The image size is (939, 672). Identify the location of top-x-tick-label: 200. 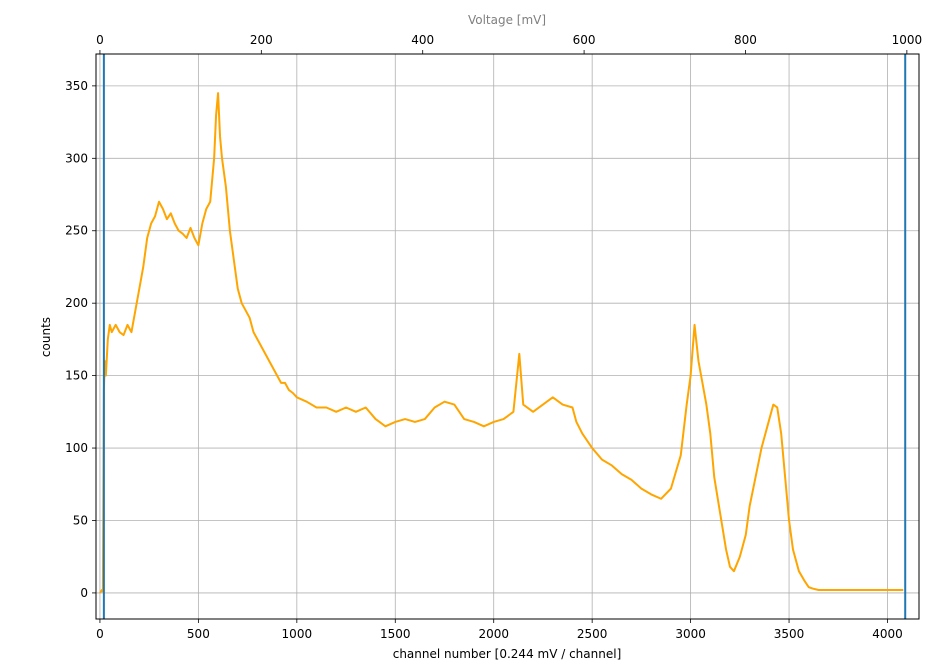
(261, 40).